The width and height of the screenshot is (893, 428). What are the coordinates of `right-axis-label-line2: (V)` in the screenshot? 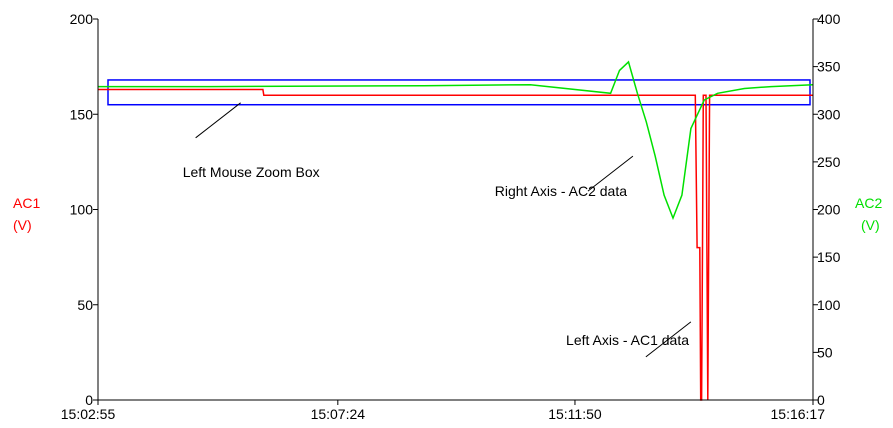 It's located at (870, 225).